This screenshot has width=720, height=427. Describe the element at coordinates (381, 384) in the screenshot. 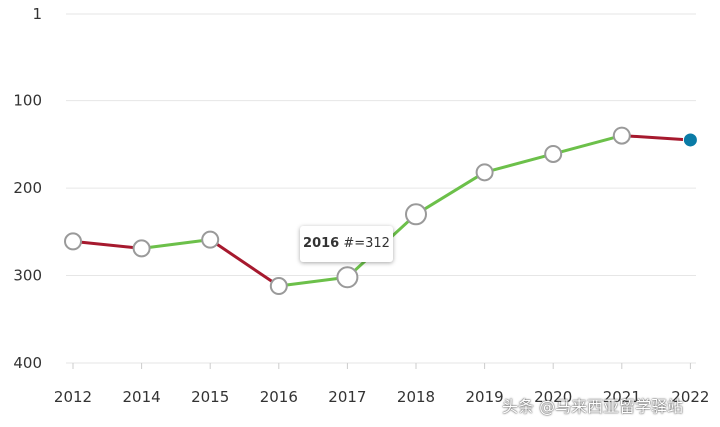

I see `x-axis: 2012 2014 2015 2016 2017 2018 2019 2020 2021 2022` at that location.